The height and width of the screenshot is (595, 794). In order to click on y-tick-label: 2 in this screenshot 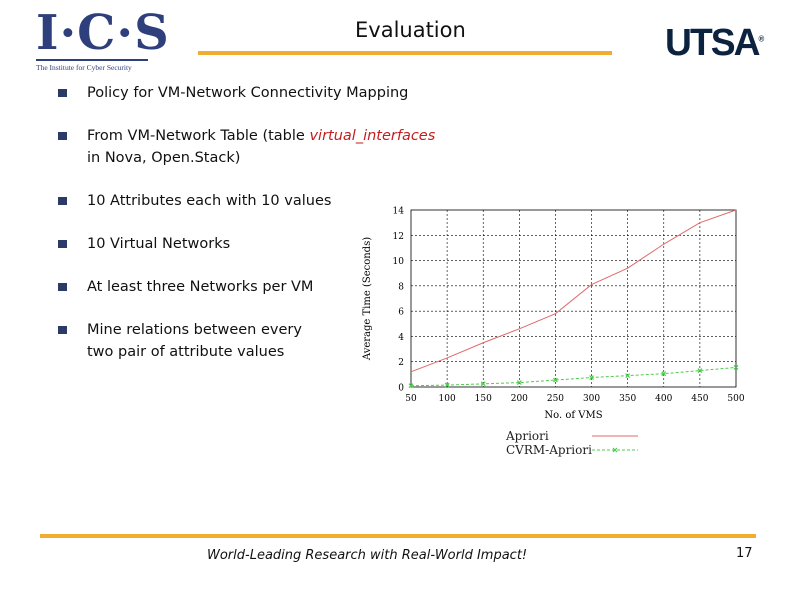, I will do `click(401, 363)`.